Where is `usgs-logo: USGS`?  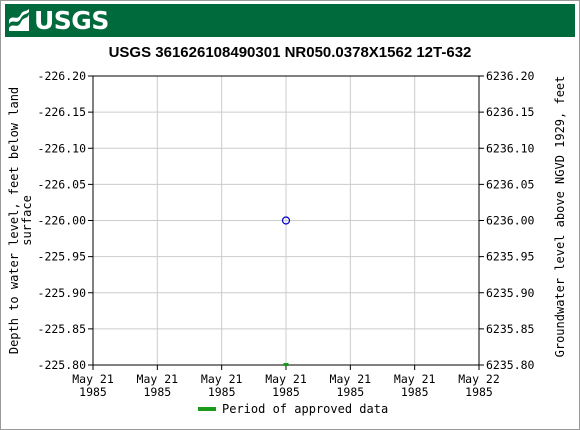 usgs-logo: USGS is located at coordinates (58, 20).